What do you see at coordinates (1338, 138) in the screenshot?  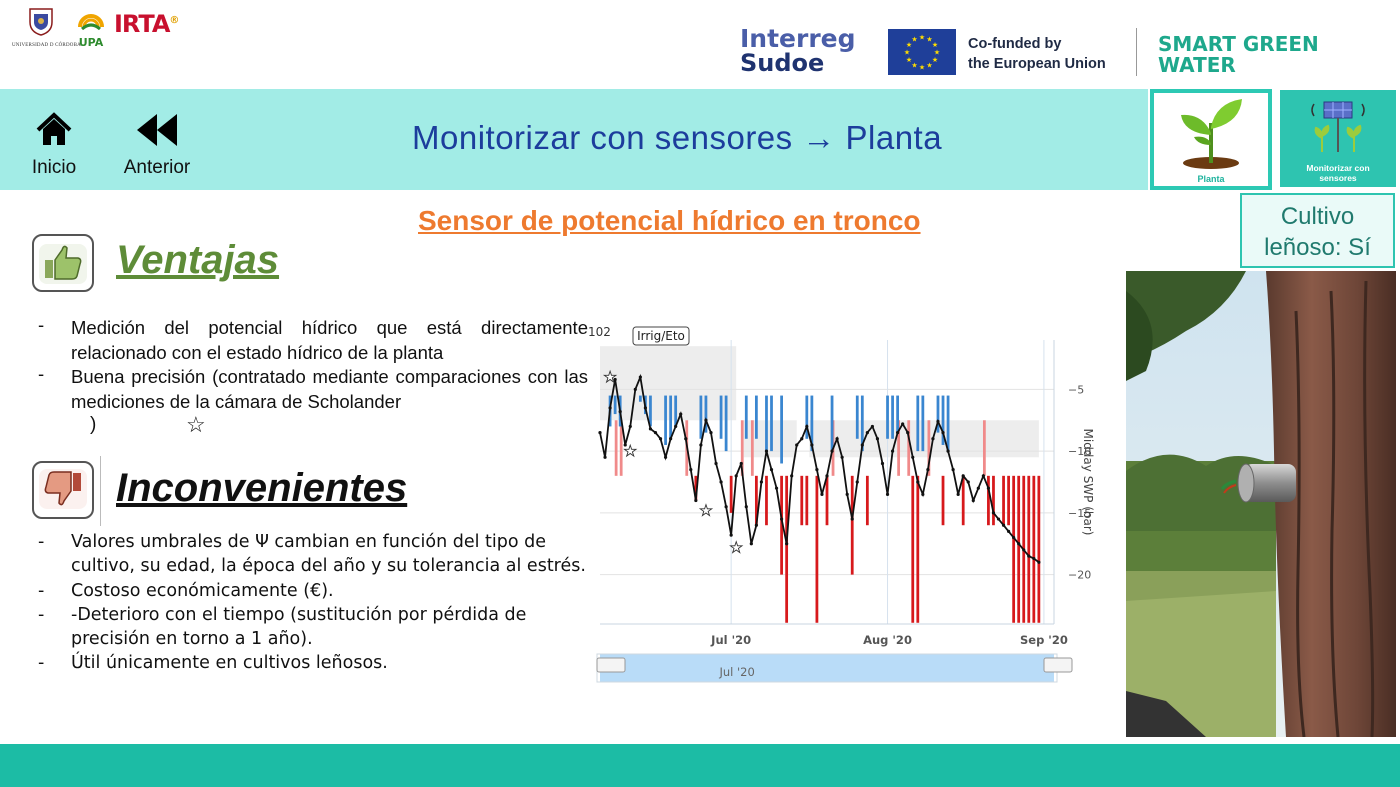 I see `monitorizar-card: Monitorizar con sensores` at bounding box center [1338, 138].